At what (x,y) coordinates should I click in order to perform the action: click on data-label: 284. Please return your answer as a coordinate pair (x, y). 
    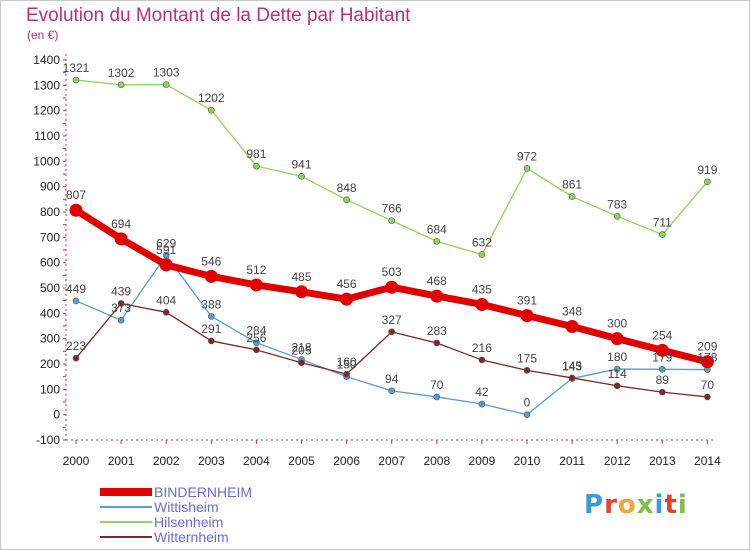
    Looking at the image, I should click on (256, 331).